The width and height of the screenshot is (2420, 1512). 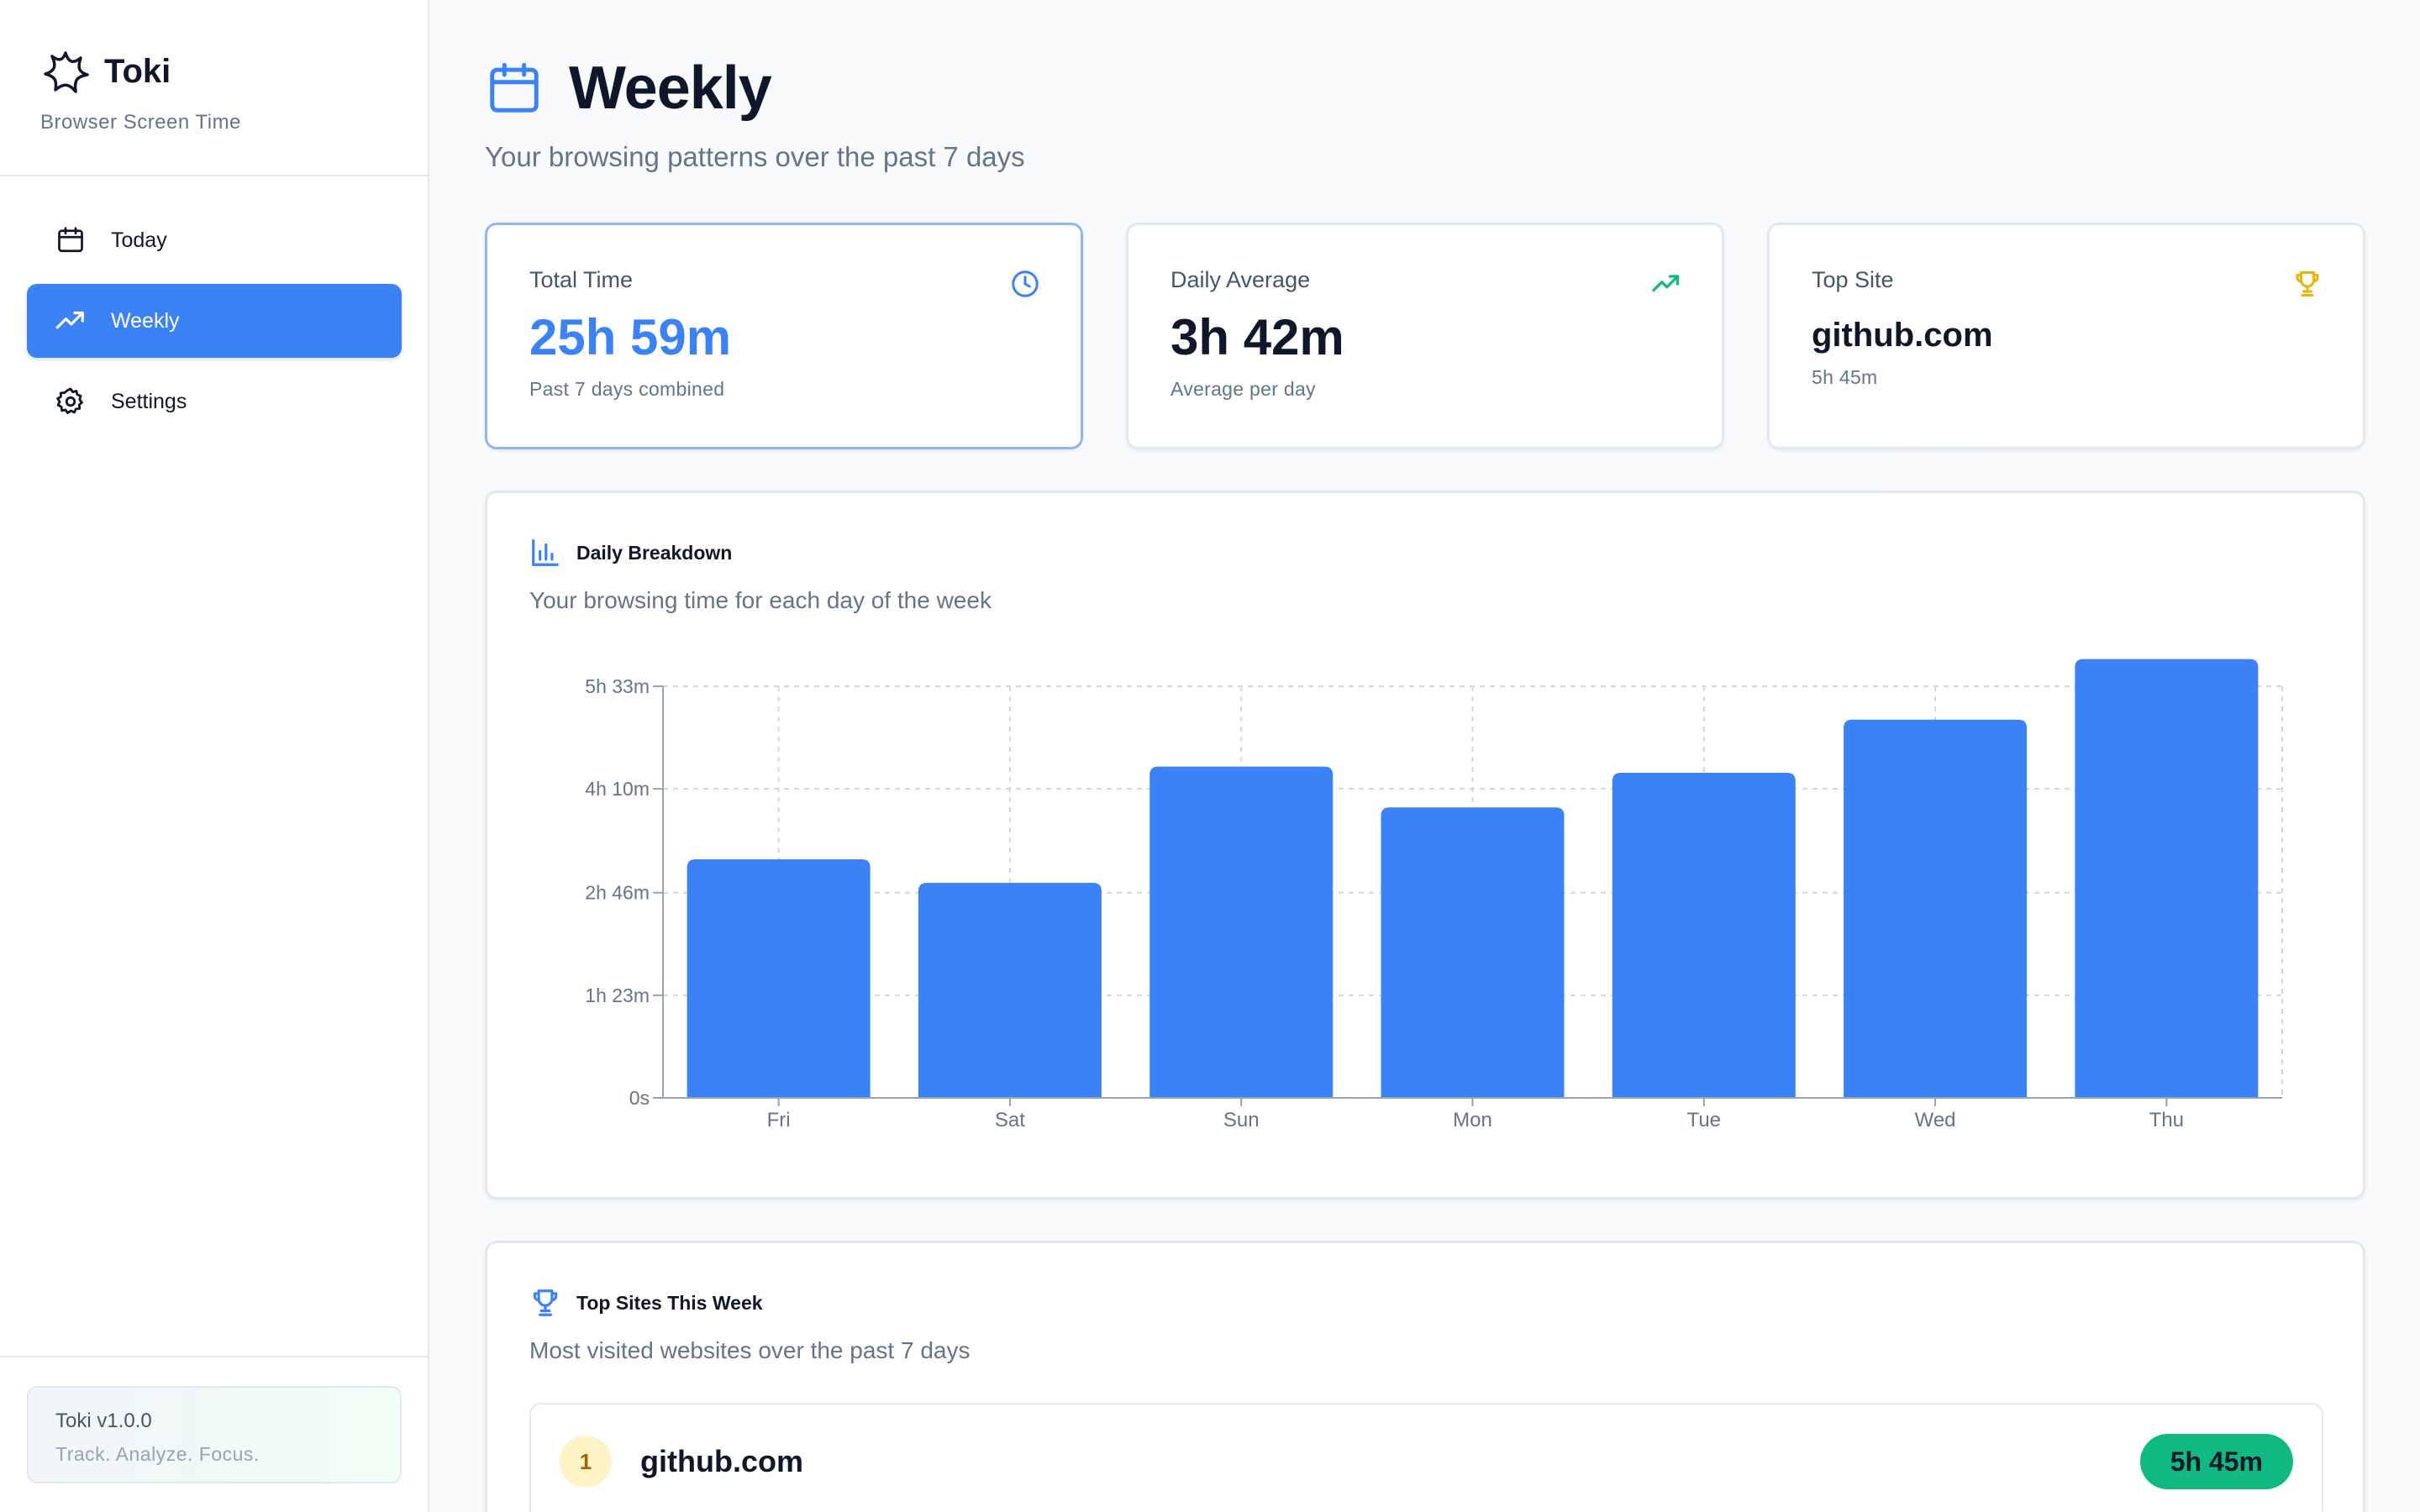 What do you see at coordinates (214, 321) in the screenshot?
I see `sidebar-item-weekly: Weekly` at bounding box center [214, 321].